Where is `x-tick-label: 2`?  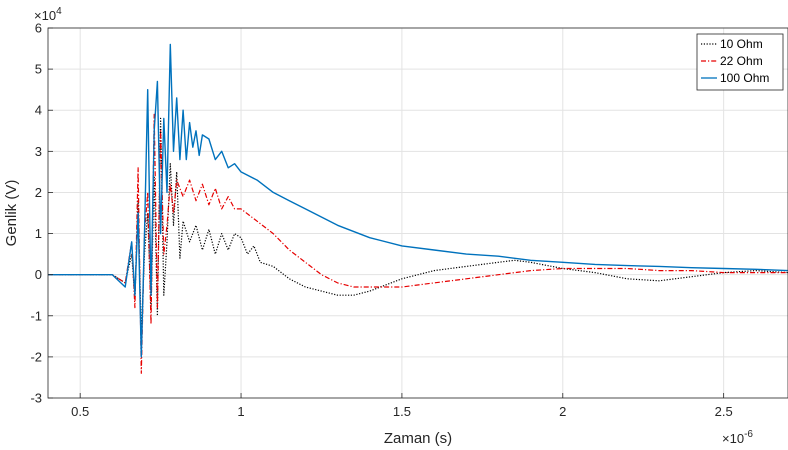
x-tick-label: 2 is located at coordinates (562, 411).